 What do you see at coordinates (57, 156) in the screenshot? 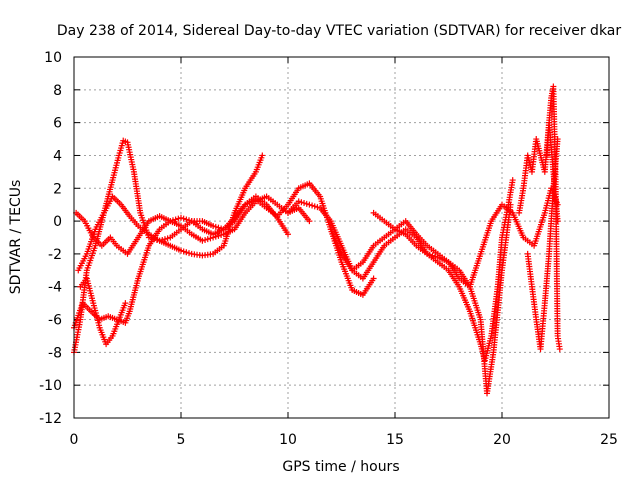
I see `y-tick-label: 4` at bounding box center [57, 156].